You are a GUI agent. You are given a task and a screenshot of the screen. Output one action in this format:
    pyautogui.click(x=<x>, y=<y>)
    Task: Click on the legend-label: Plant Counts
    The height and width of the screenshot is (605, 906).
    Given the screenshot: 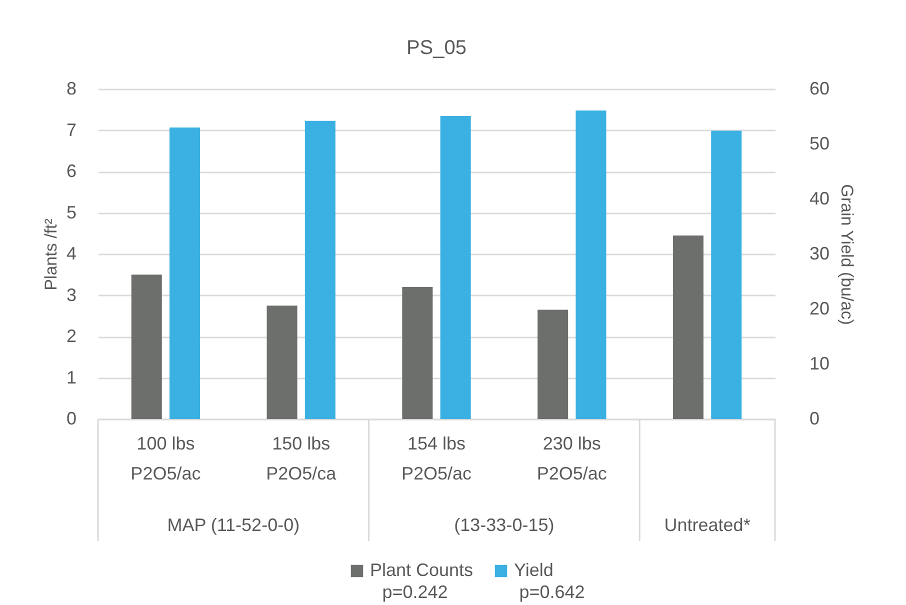 What is the action you would take?
    pyautogui.click(x=422, y=570)
    